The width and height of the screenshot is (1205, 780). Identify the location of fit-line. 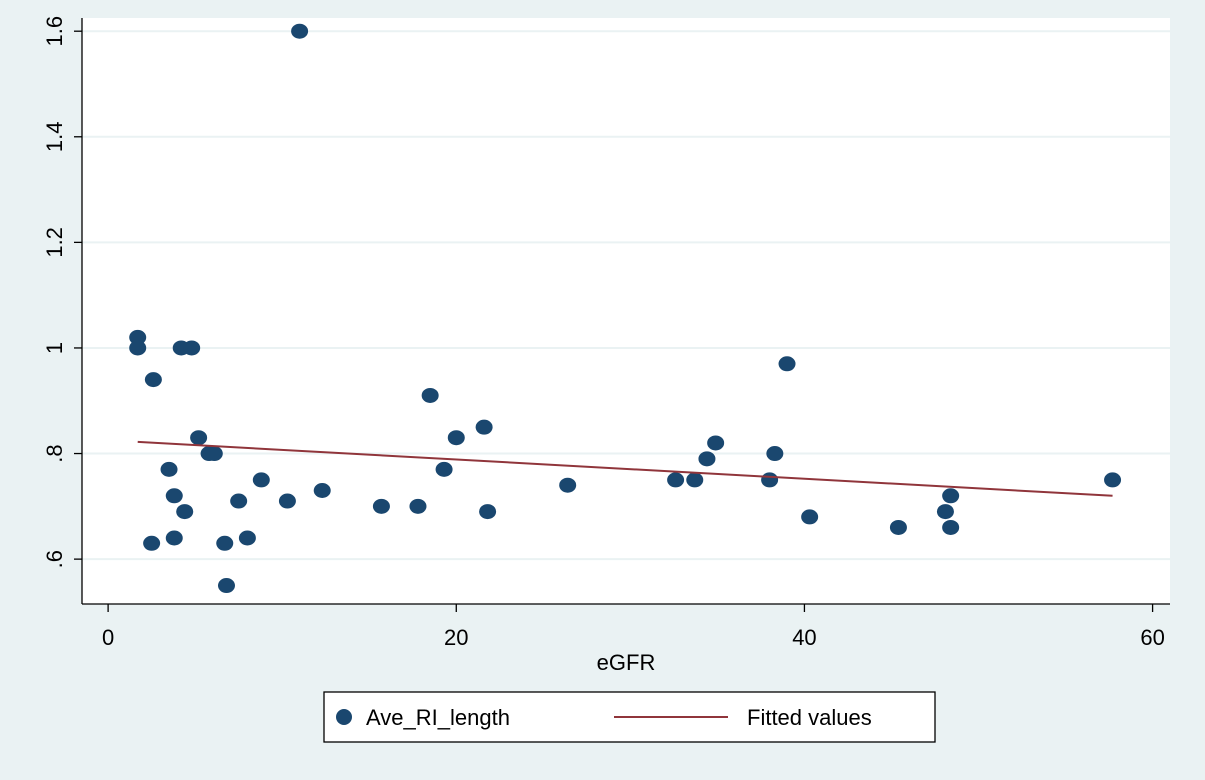
(625, 468).